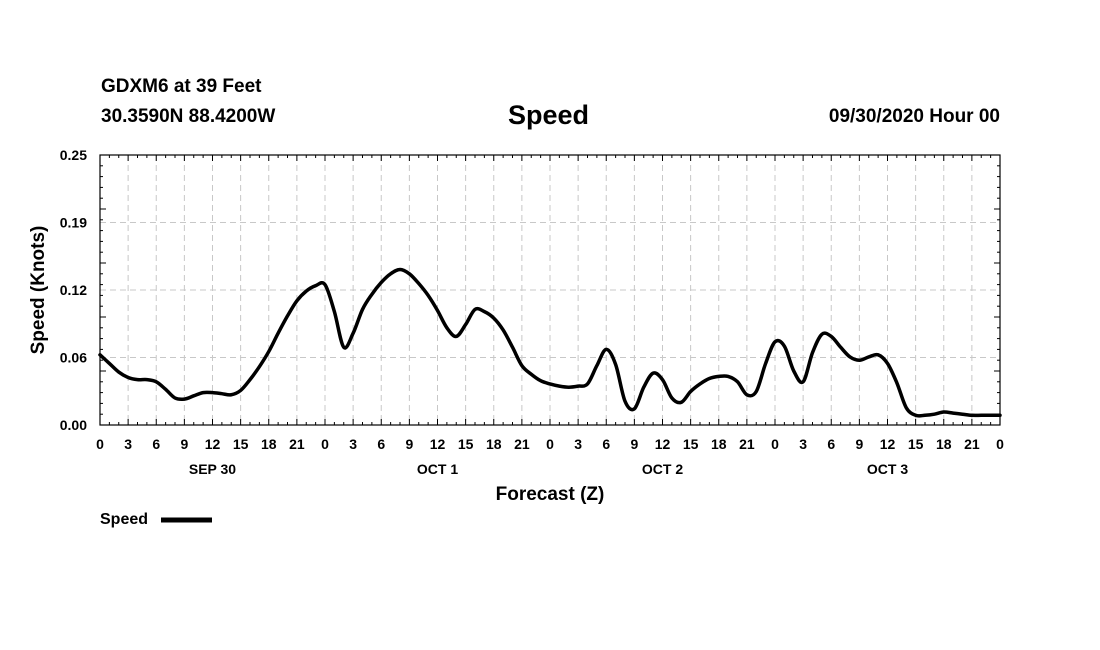 The image size is (1100, 650). I want to click on legend-label: Speed, so click(124, 519).